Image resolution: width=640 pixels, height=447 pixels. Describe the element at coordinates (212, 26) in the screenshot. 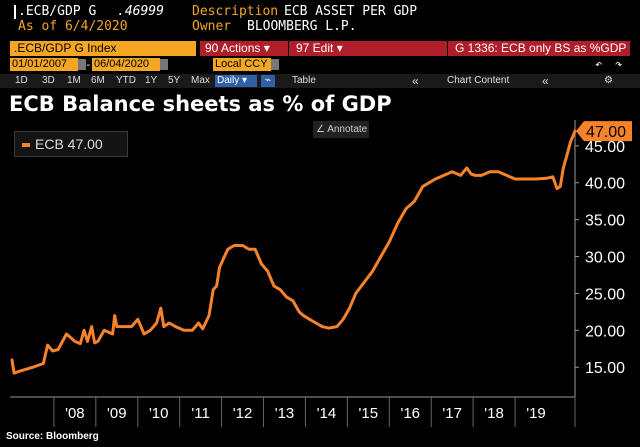

I see `owner-label: Owner` at that location.